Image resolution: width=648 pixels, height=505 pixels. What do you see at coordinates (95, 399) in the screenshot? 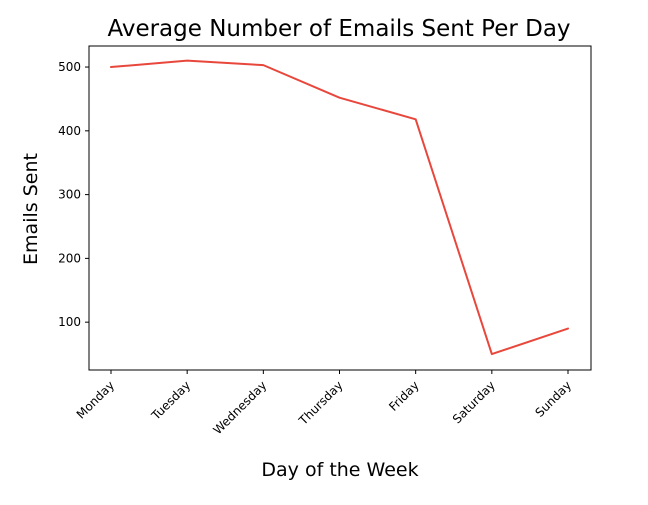
I see `x-tick-label: Monday` at bounding box center [95, 399].